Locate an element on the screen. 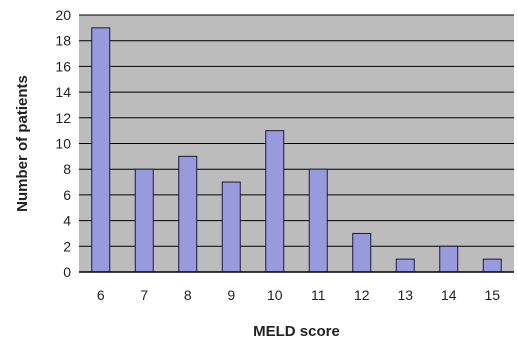 The image size is (517, 345). x-tick-label: 10 is located at coordinates (275, 295).